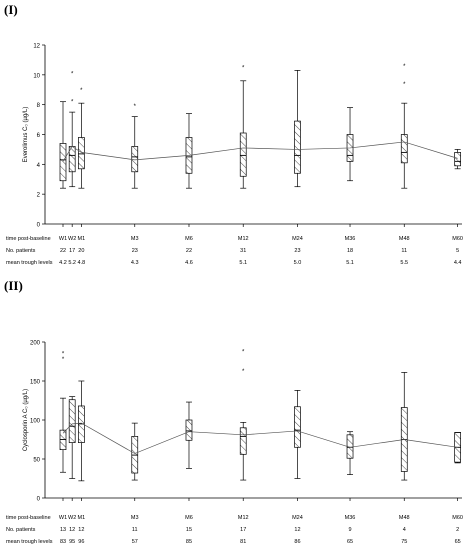 The image size is (469, 550). Describe the element at coordinates (135, 239) in the screenshot. I see `x-tick-label: M3` at that location.